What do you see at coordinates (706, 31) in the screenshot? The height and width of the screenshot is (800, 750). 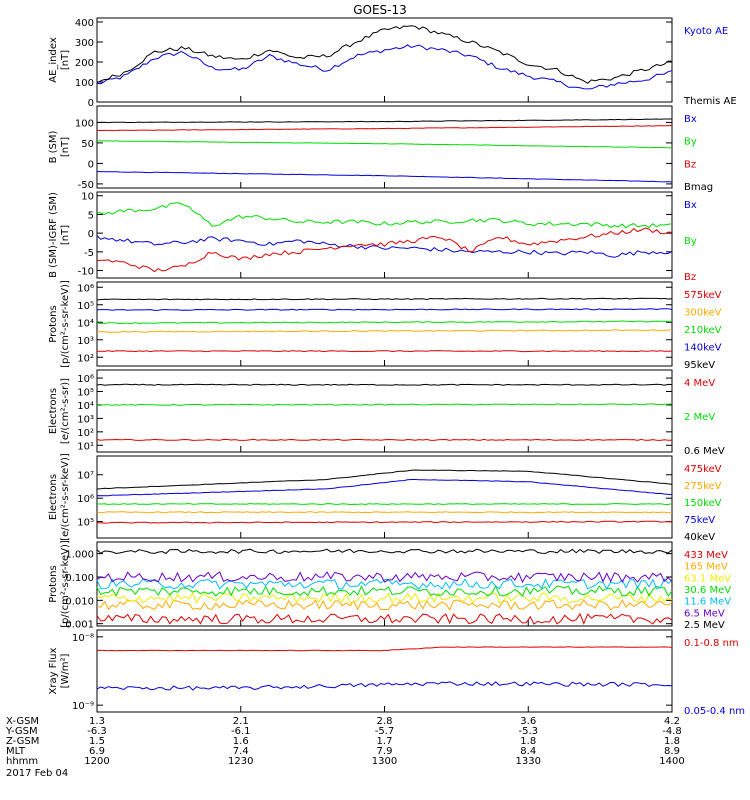 I see `legend-entry: Kyoto AE` at bounding box center [706, 31].